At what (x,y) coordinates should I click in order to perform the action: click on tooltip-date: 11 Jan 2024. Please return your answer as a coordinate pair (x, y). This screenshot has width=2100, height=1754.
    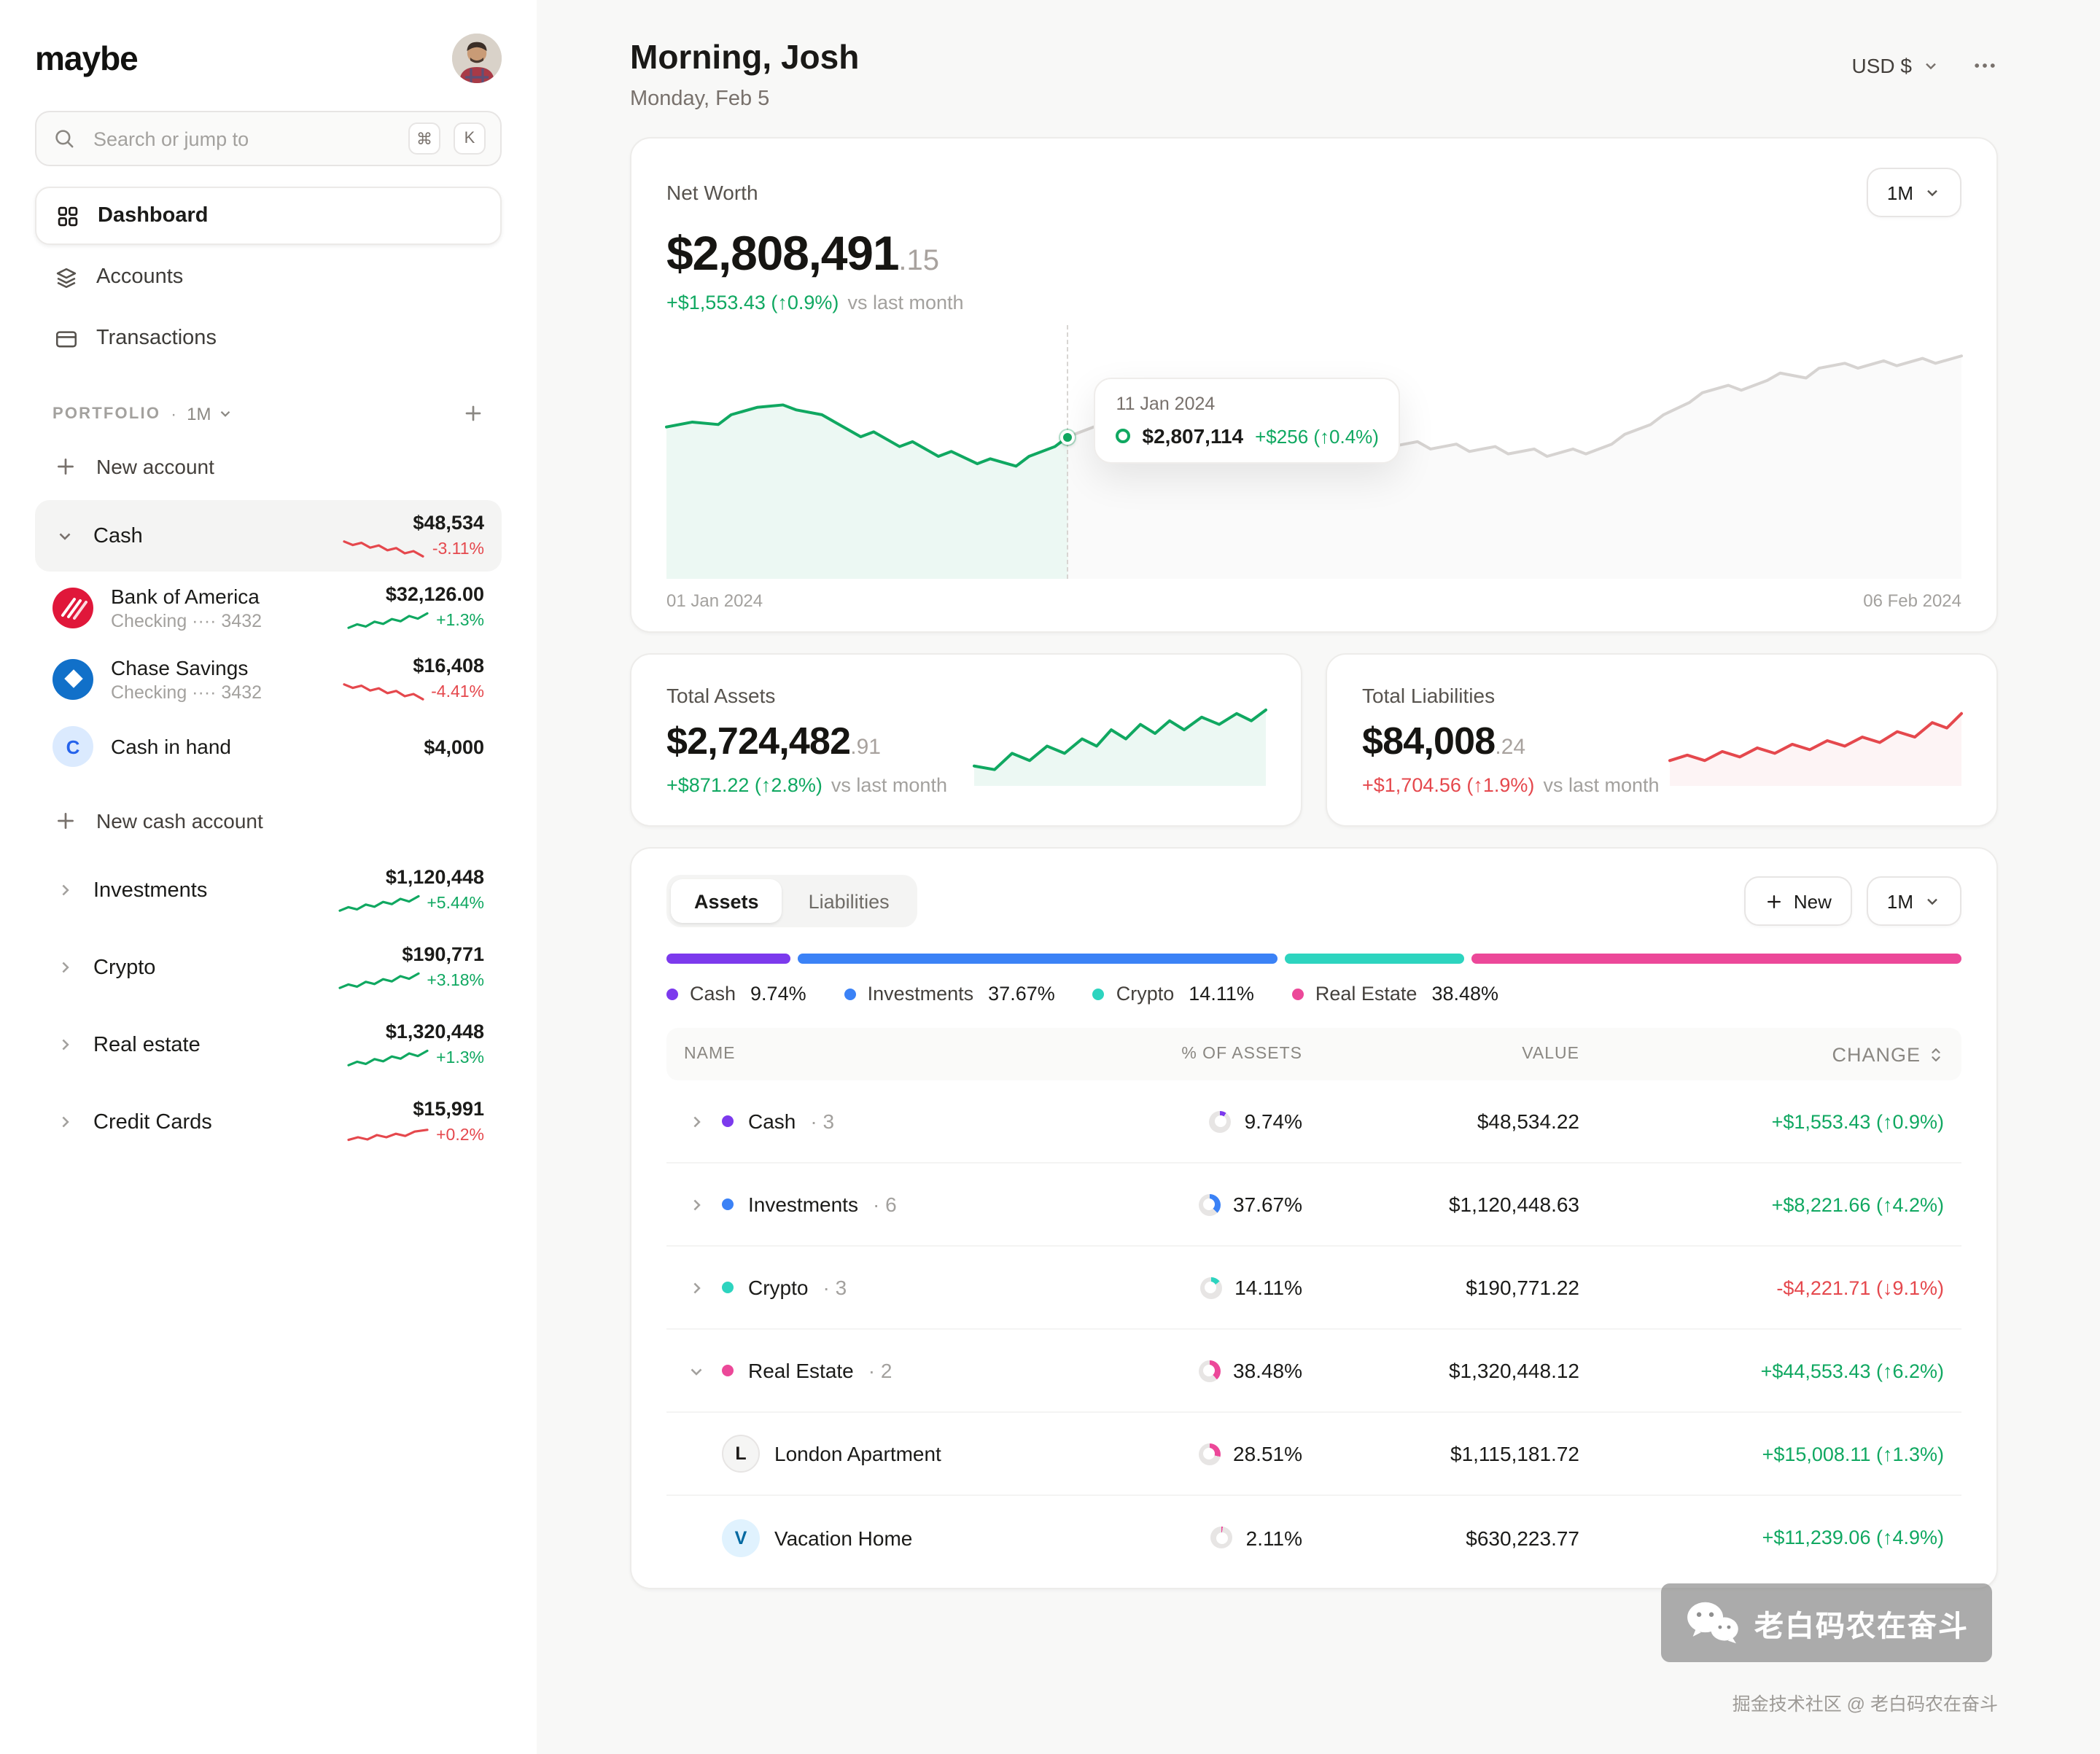
    Looking at the image, I should click on (1166, 404).